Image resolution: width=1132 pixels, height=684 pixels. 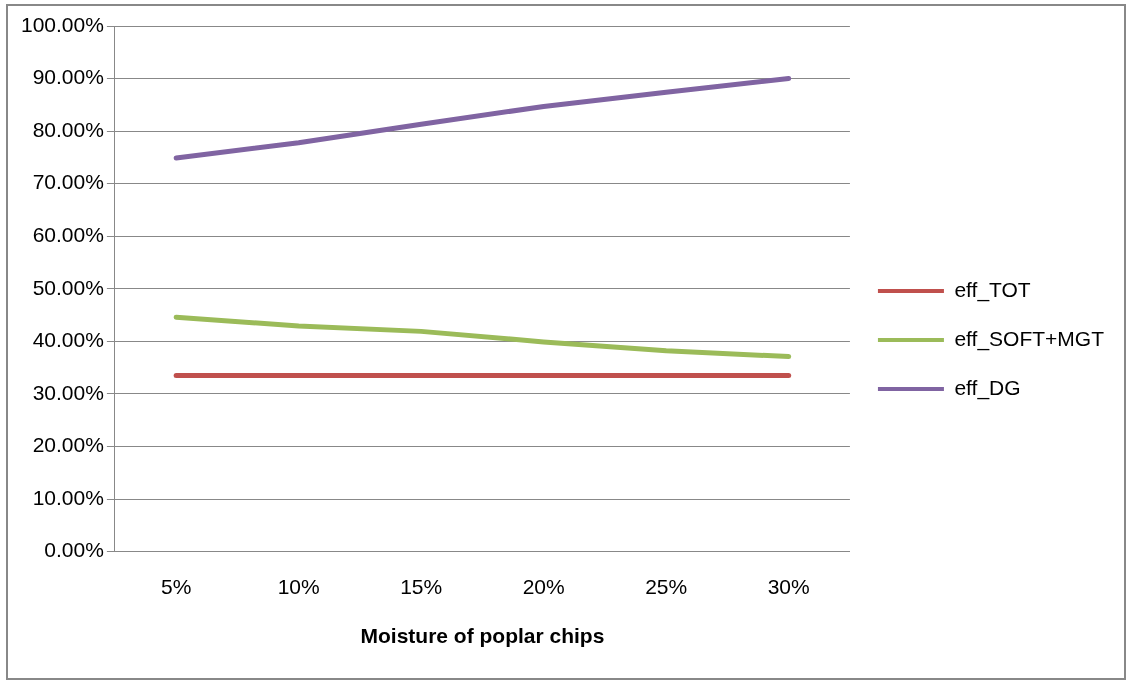 I want to click on x-tick-label: 10%, so click(x=298, y=586).